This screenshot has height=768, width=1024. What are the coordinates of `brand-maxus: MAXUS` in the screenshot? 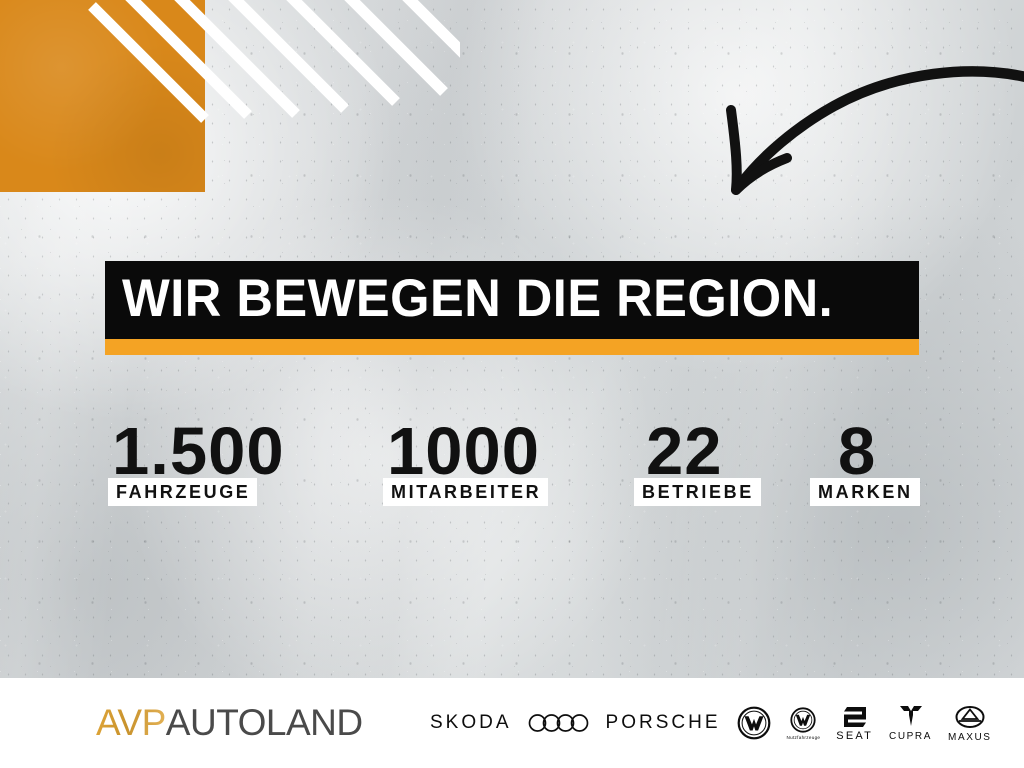 It's located at (970, 723).